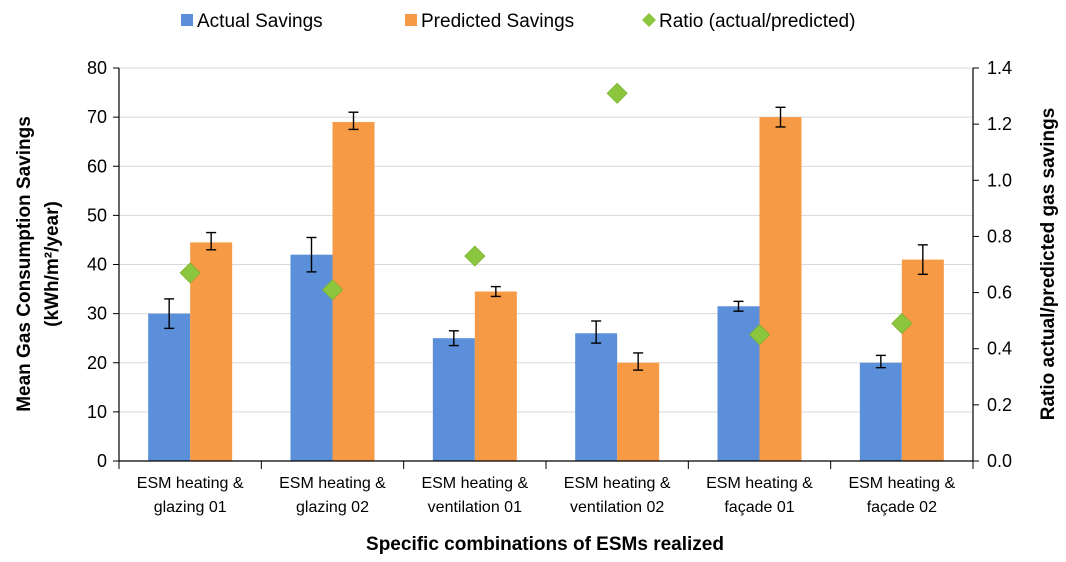  What do you see at coordinates (757, 21) in the screenshot?
I see `legend-label-2: Ratio (actual/predicted)` at bounding box center [757, 21].